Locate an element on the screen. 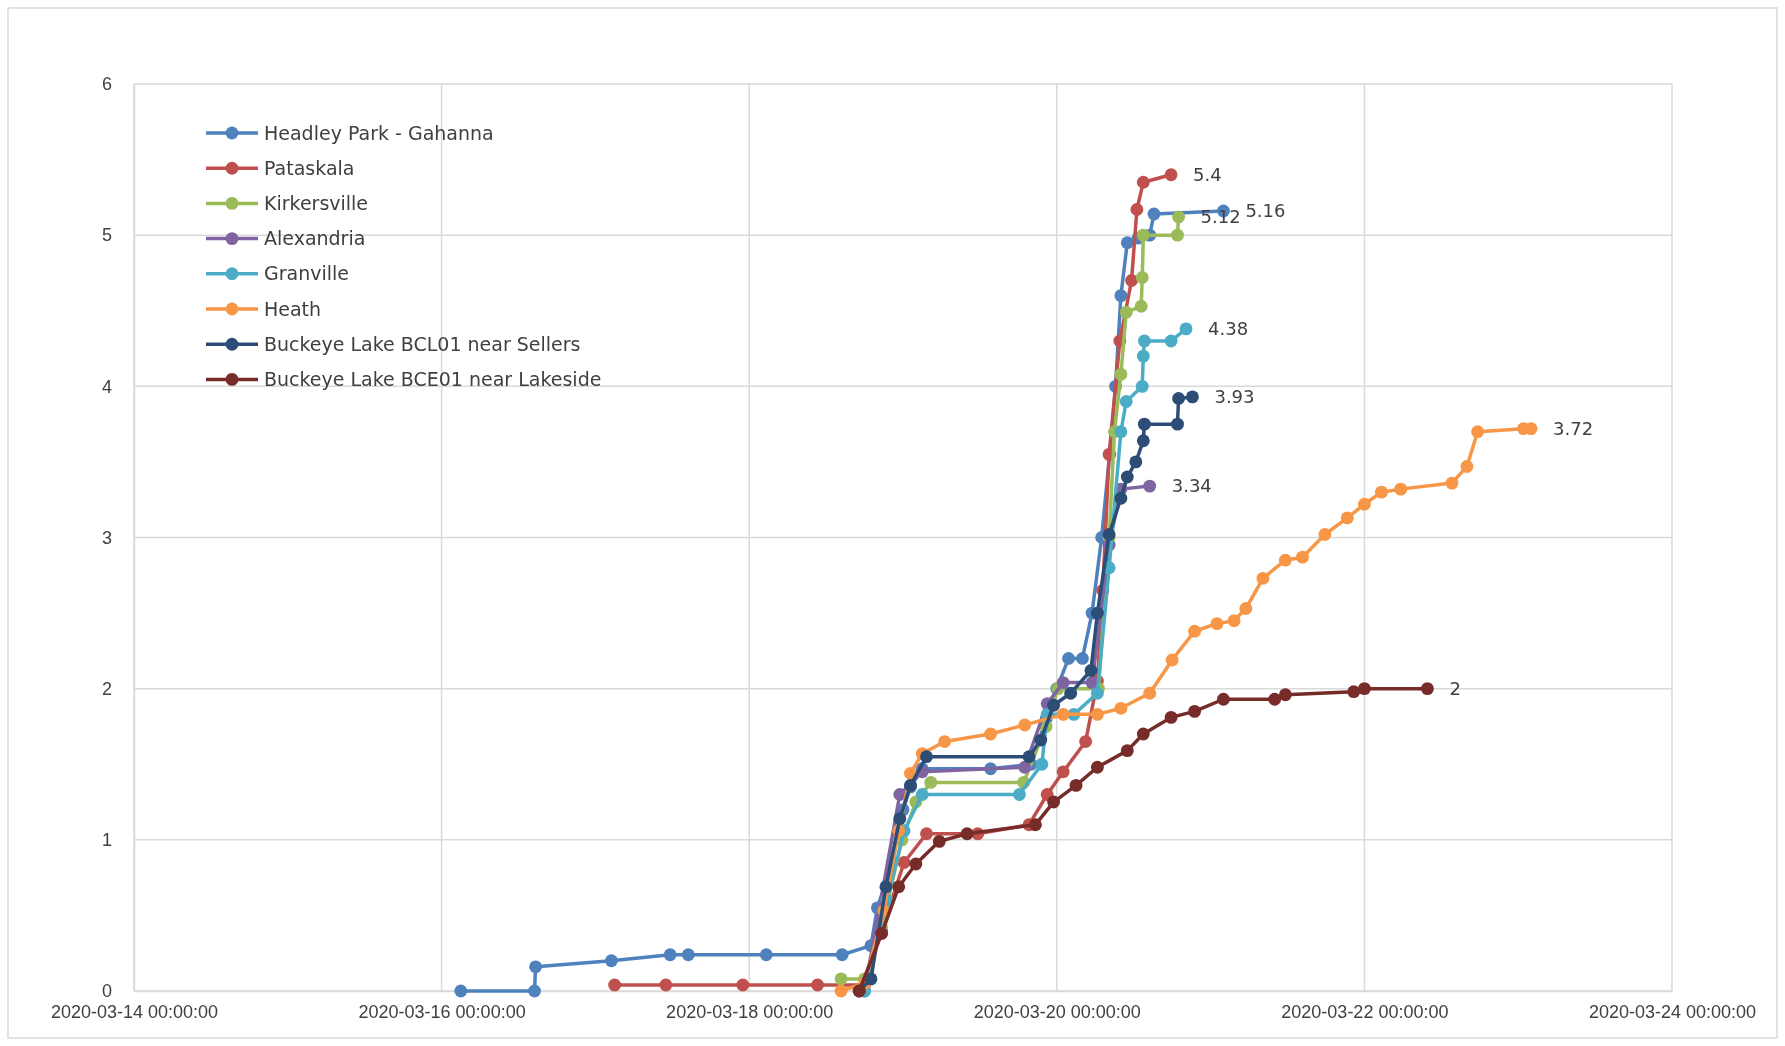 Image resolution: width=1785 pixels, height=1046 pixels. legend-label: Headley Park - Gahanna is located at coordinates (379, 132).